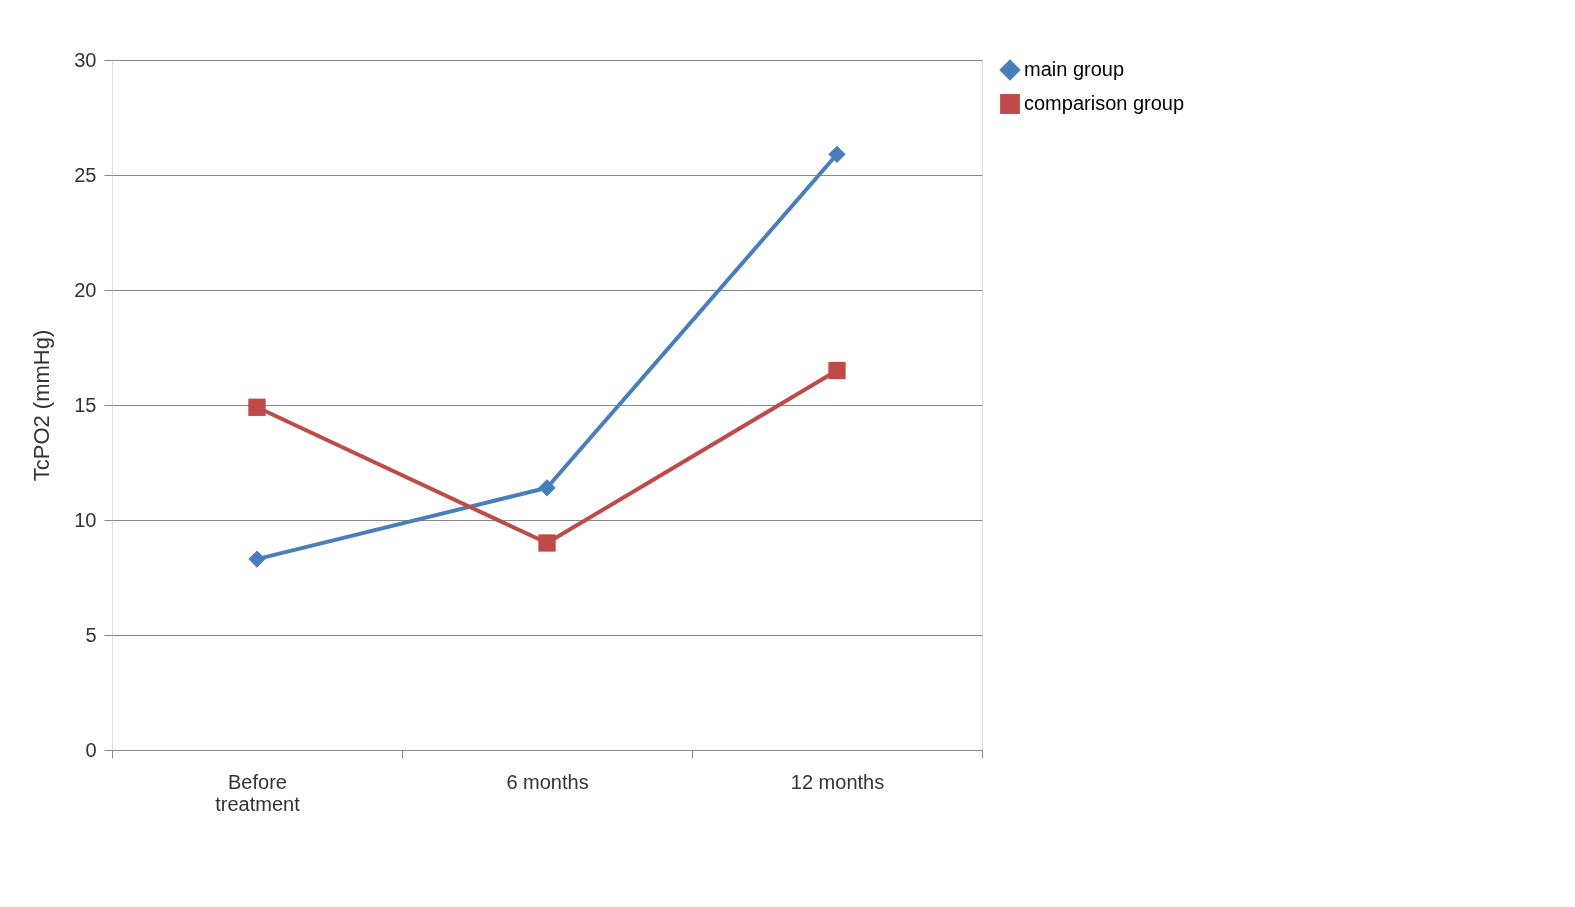 The height and width of the screenshot is (907, 1575). I want to click on x-tick-label: Before treatment, so click(258, 792).